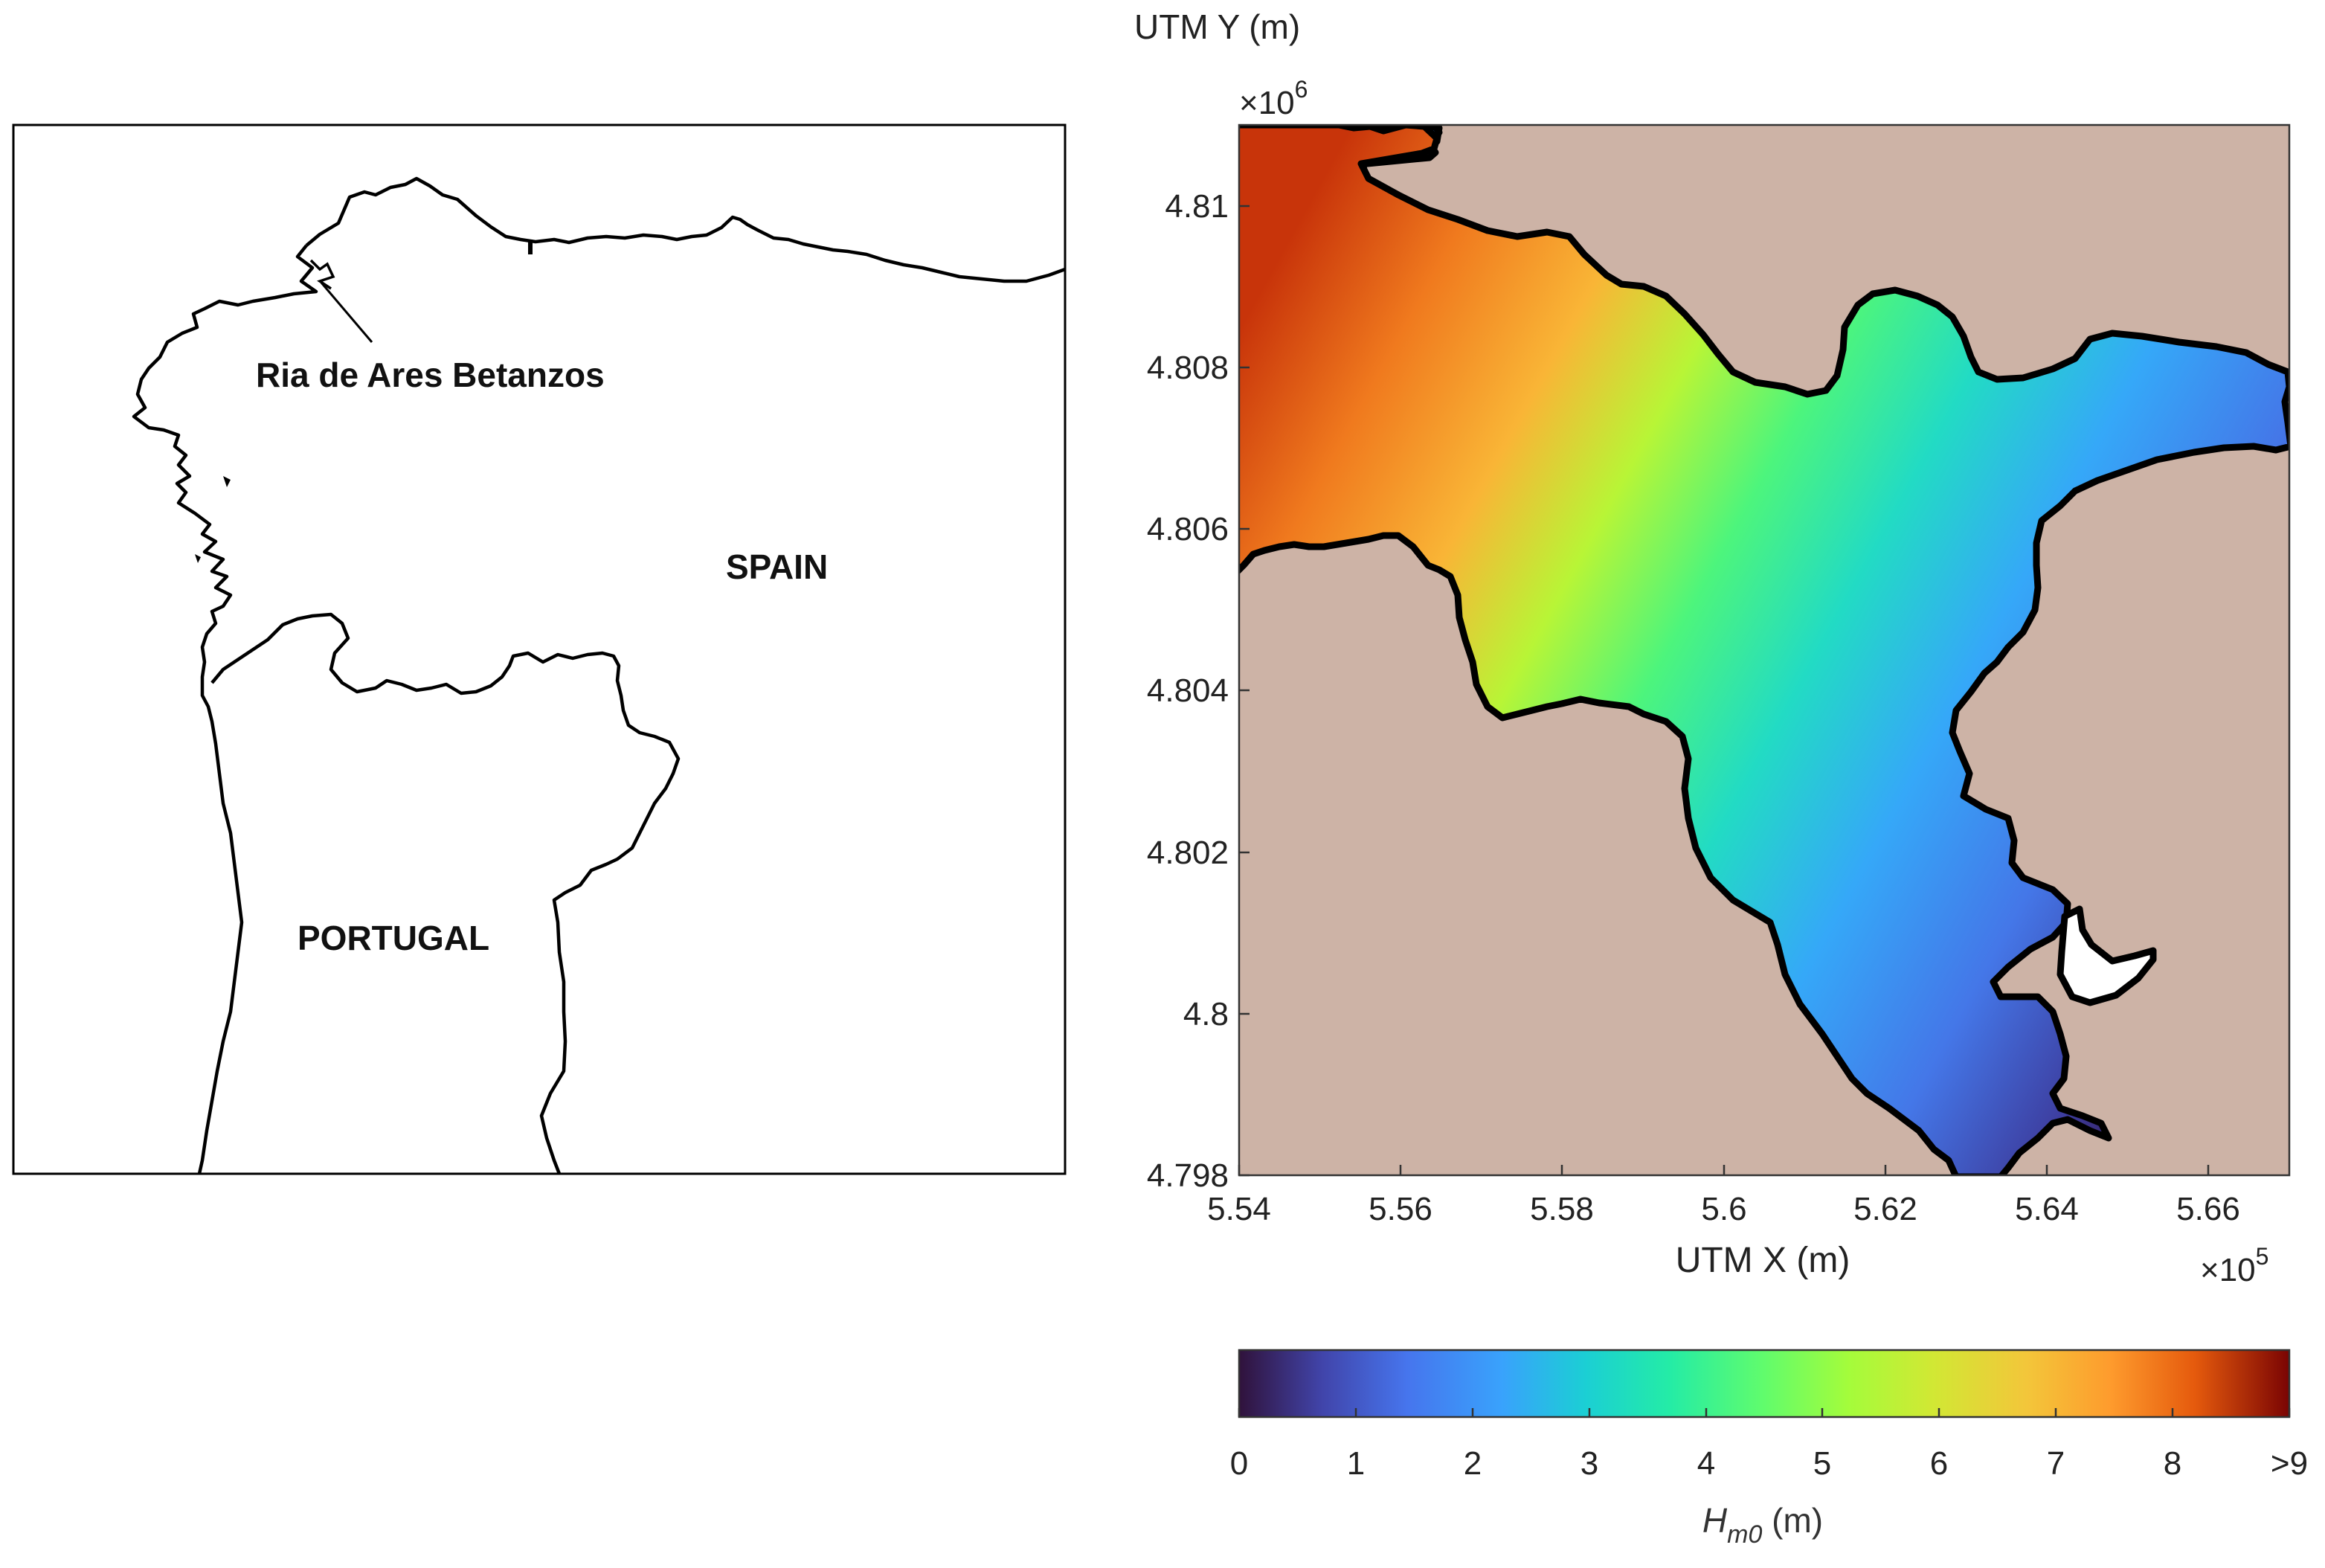 This screenshot has width=2325, height=1568. I want to click on x-tick-label: 5.56, so click(1400, 1209).